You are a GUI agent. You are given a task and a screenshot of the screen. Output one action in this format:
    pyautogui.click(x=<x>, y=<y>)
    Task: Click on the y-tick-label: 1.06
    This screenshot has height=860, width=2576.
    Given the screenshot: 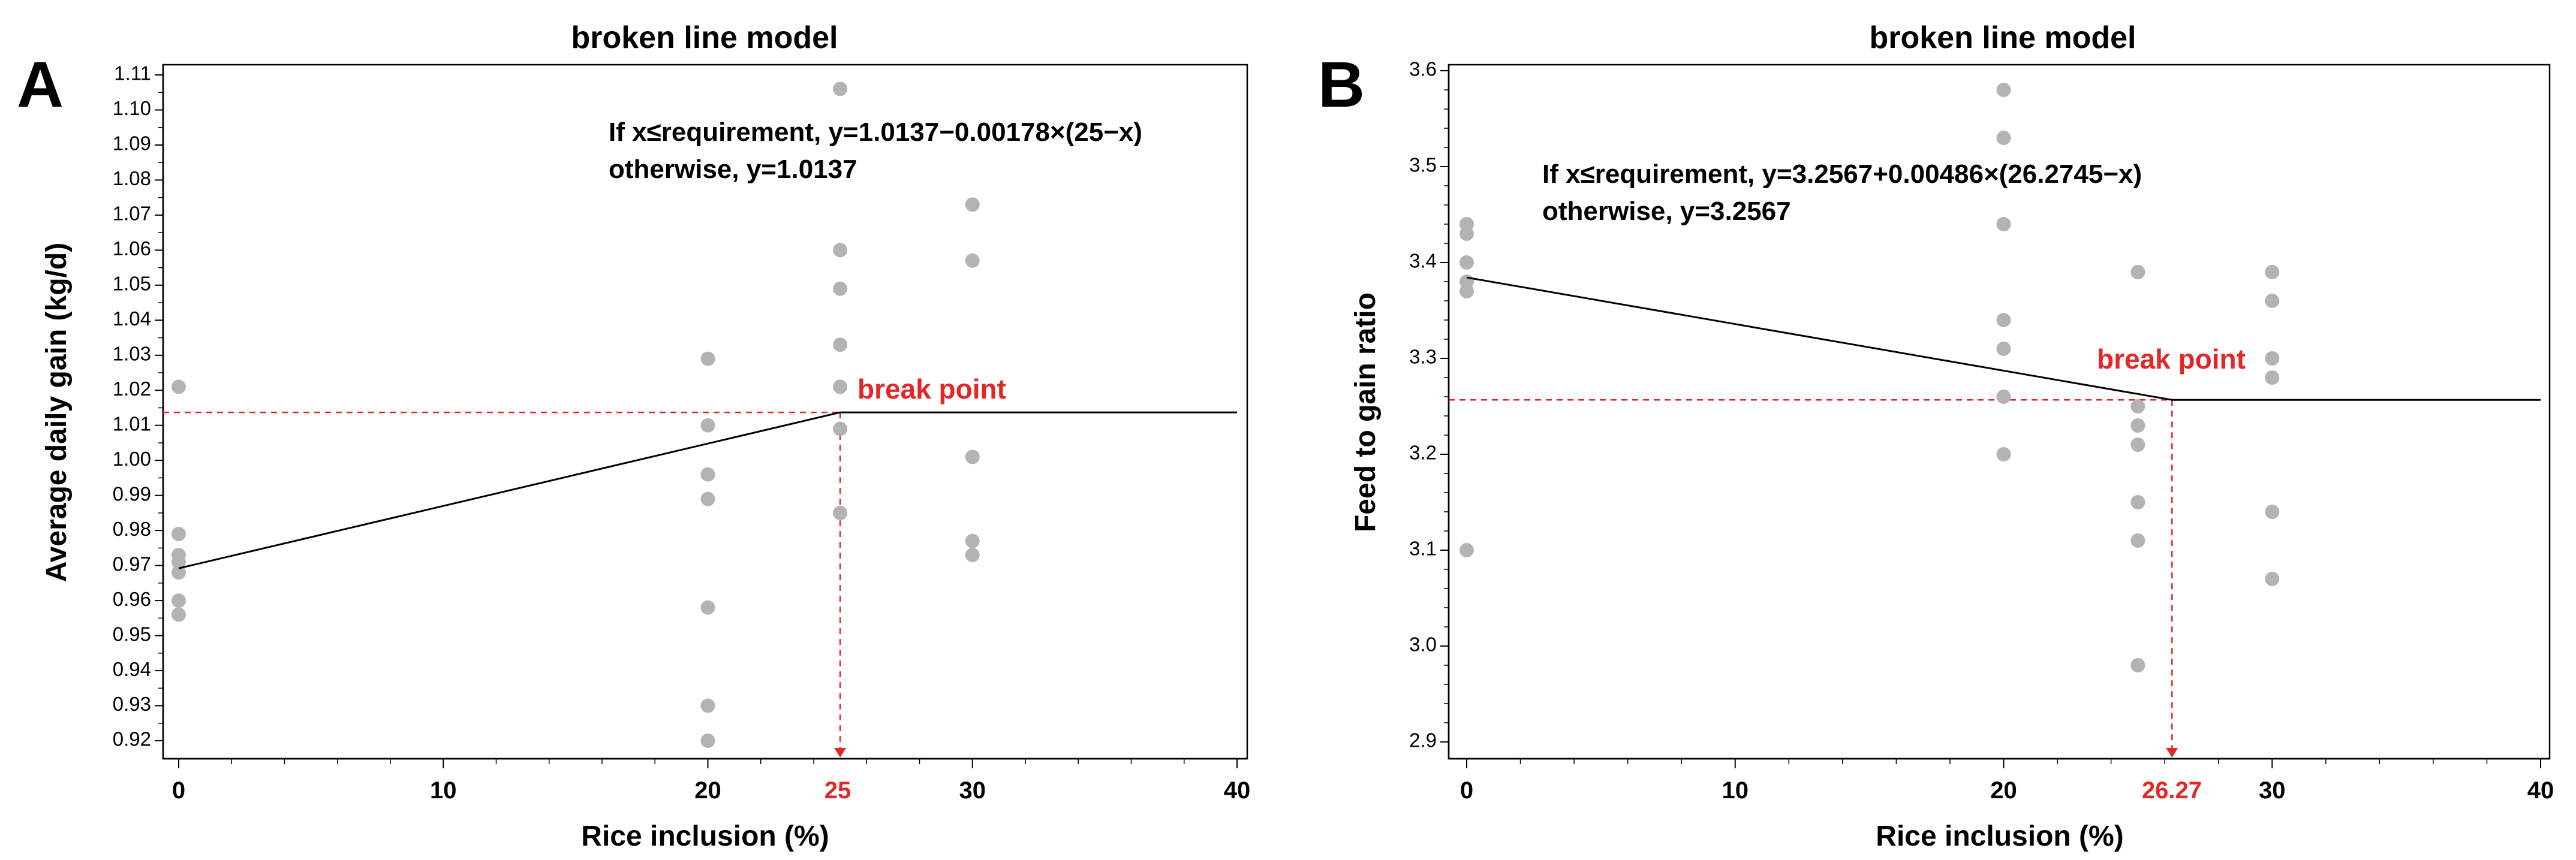 What is the action you would take?
    pyautogui.click(x=132, y=248)
    